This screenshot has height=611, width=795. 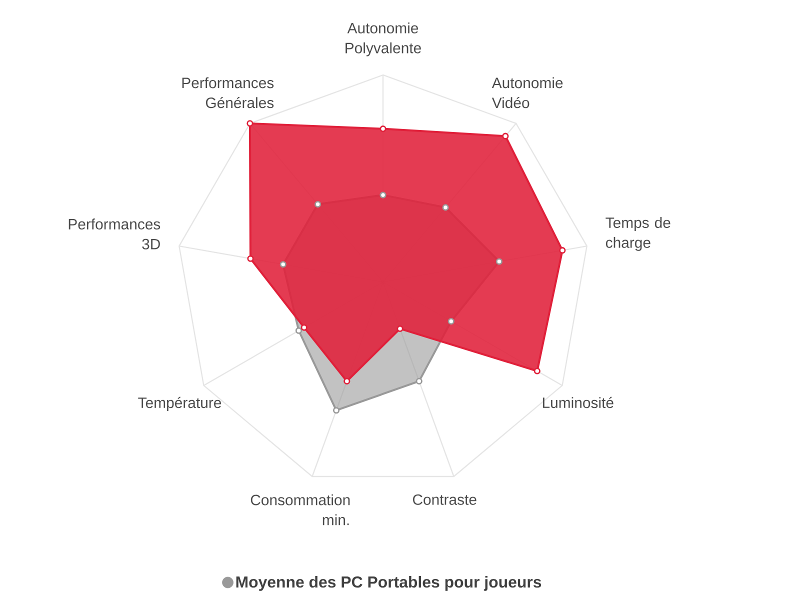 I want to click on spoke-label: Température, so click(x=180, y=404).